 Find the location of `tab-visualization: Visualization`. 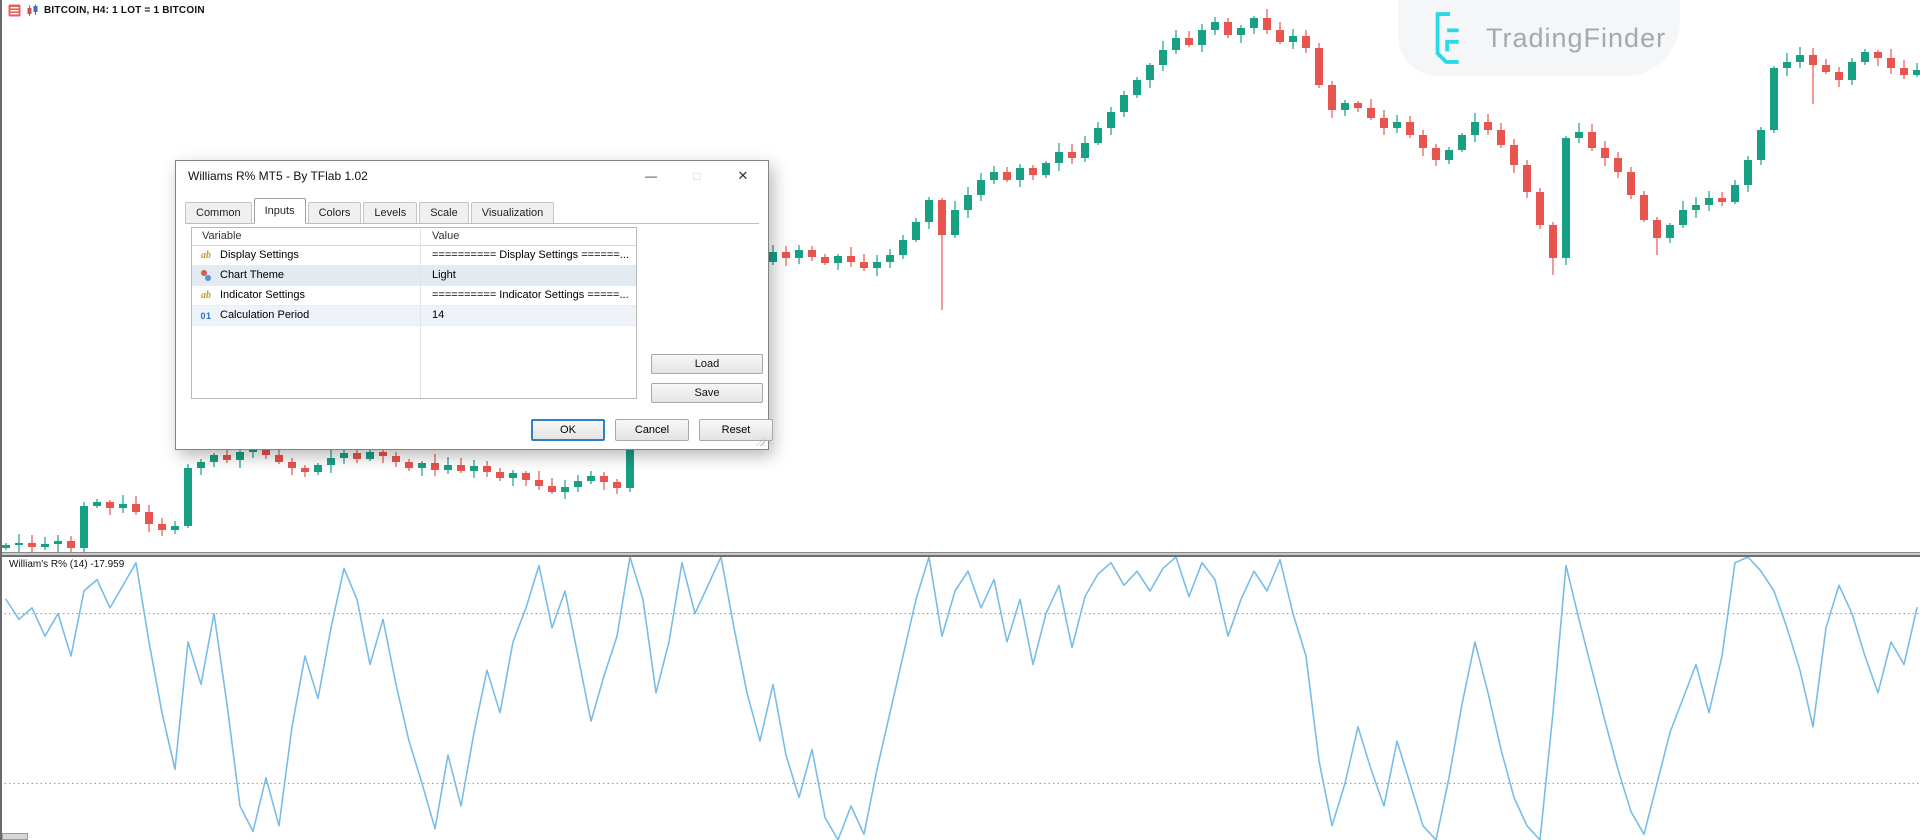

tab-visualization: Visualization is located at coordinates (512, 212).